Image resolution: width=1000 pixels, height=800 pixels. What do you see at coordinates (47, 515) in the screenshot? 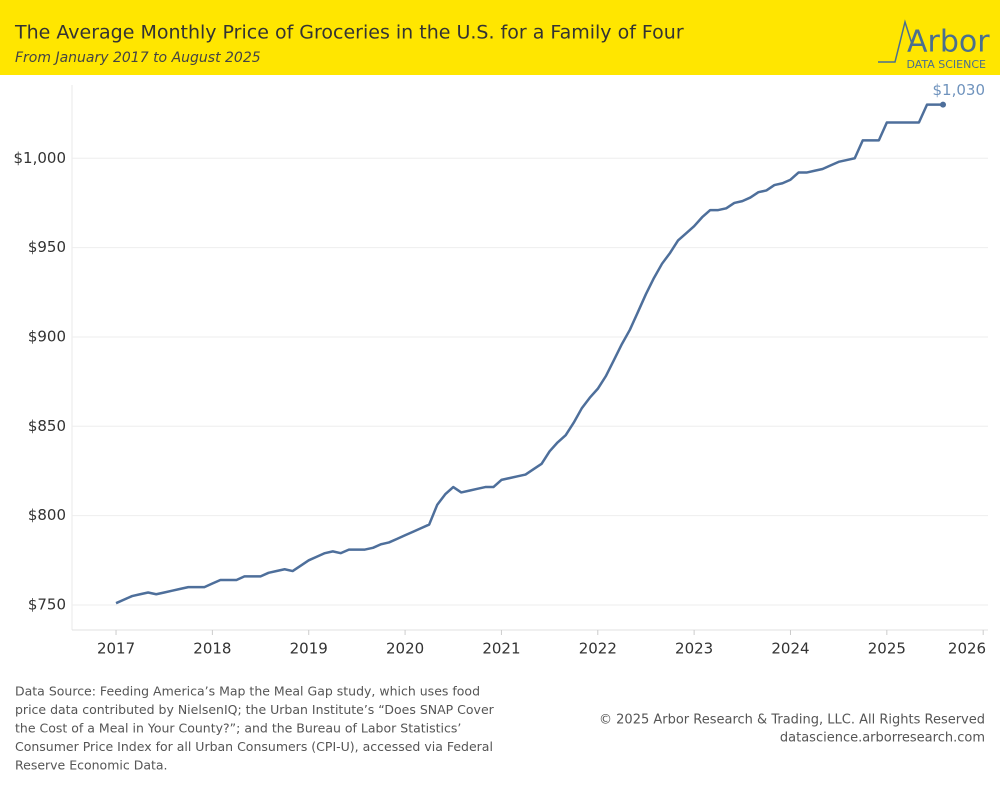
I see `y-tick-label: $800` at bounding box center [47, 515].